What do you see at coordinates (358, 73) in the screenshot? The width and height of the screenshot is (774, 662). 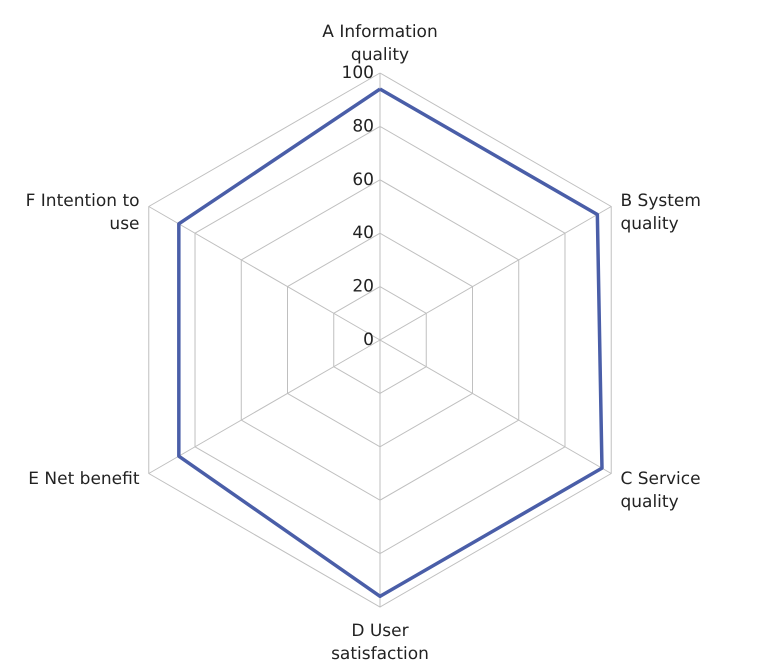 I see `y-tick-label: 100` at bounding box center [358, 73].